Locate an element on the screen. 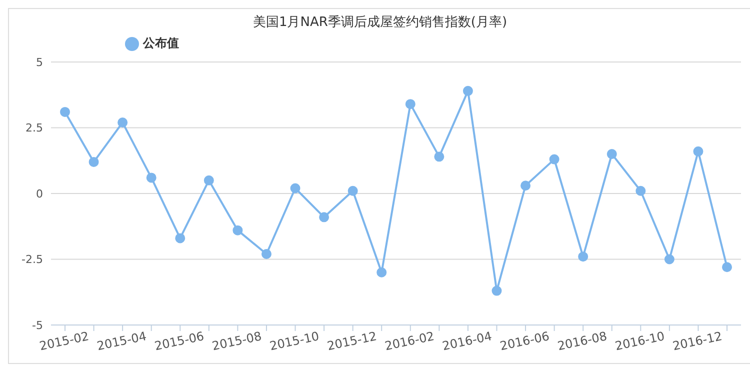 The width and height of the screenshot is (750, 370). x-tick-label: 2016-10 is located at coordinates (640, 341).